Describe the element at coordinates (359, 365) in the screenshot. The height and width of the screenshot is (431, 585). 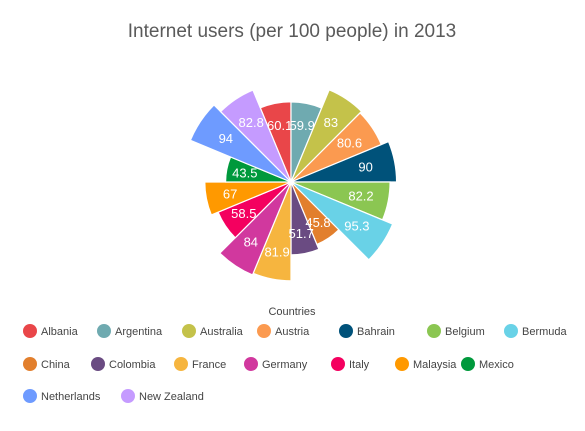
I see `legend-label-italy: Italy` at that location.